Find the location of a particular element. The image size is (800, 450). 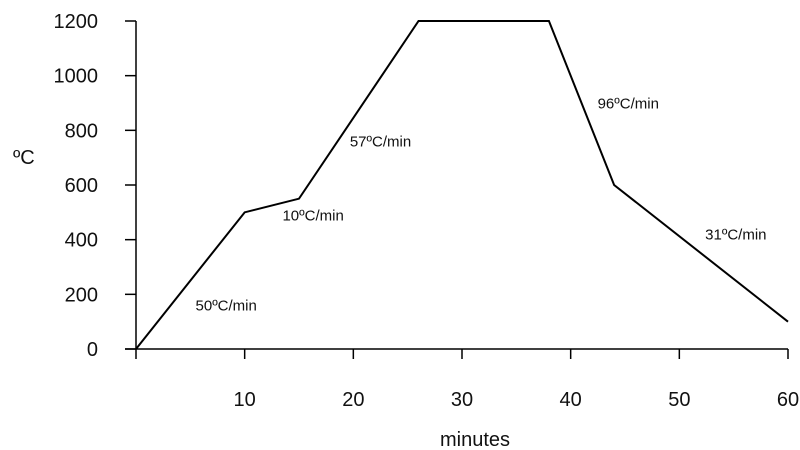

y-tick-label: 600 is located at coordinates (81, 186).